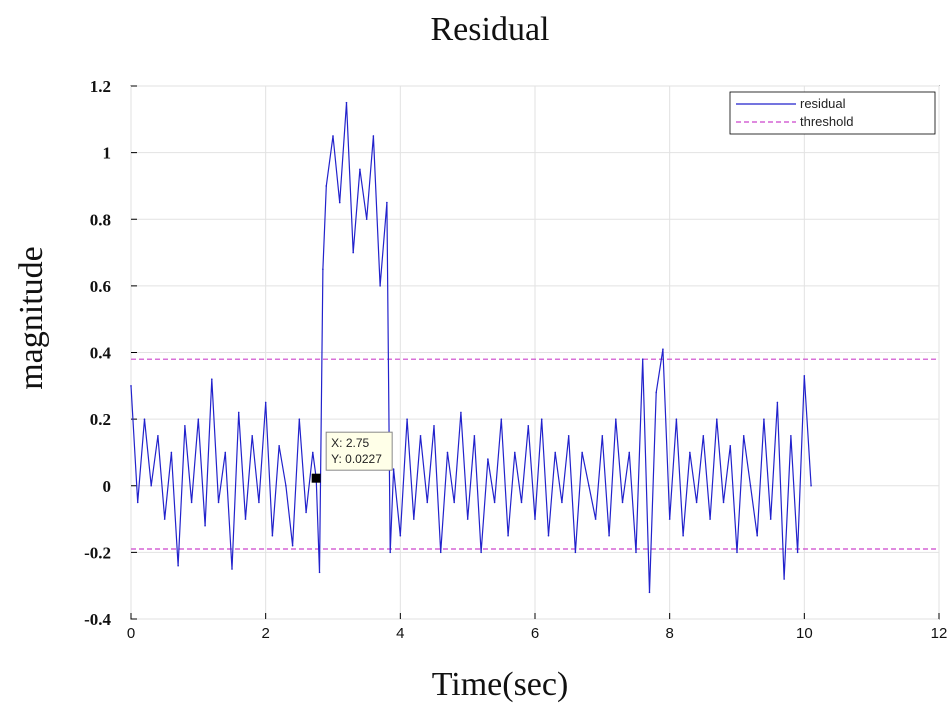 The width and height of the screenshot is (952, 703). I want to click on x-tick-label: 10, so click(804, 633).